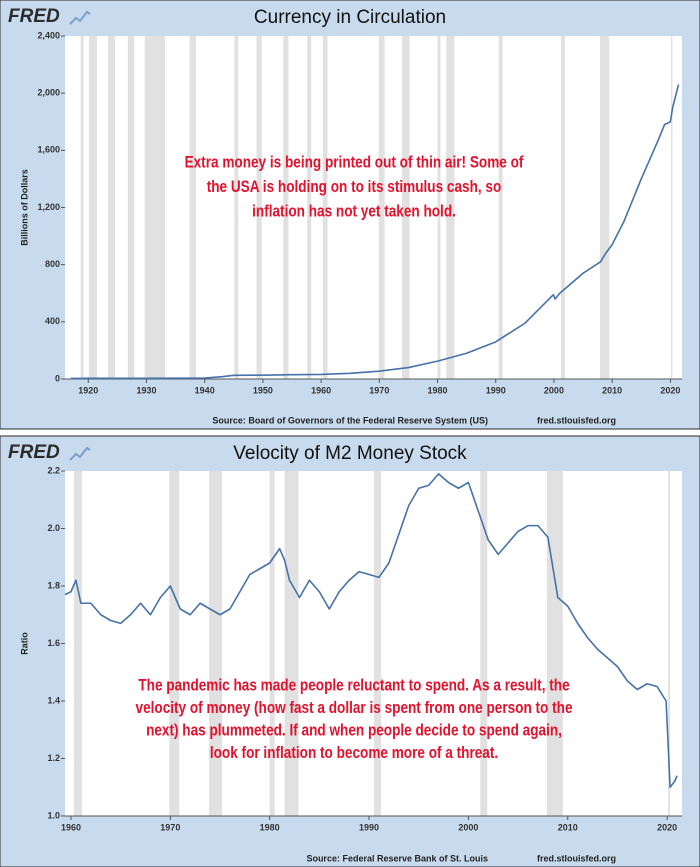 The image size is (700, 867). Describe the element at coordinates (354, 211) in the screenshot. I see `annotation: inflation has not yet taken hold.` at that location.